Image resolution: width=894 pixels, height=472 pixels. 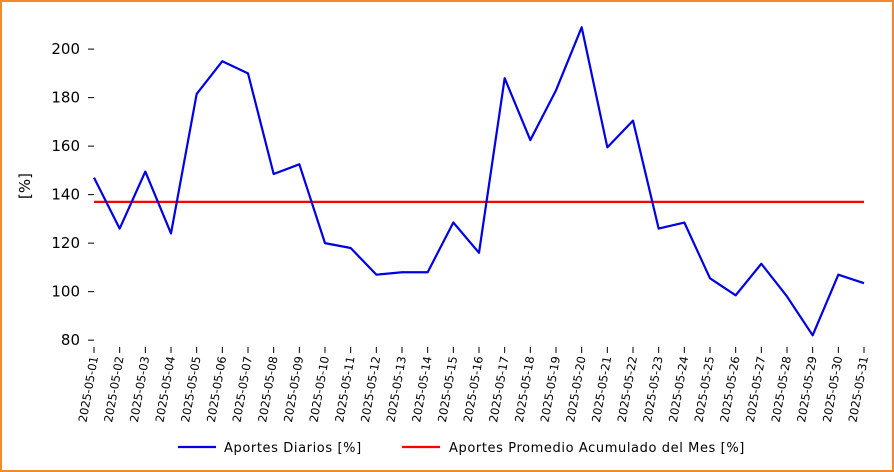 What do you see at coordinates (25, 186) in the screenshot?
I see `y-axis-label: [%]` at bounding box center [25, 186].